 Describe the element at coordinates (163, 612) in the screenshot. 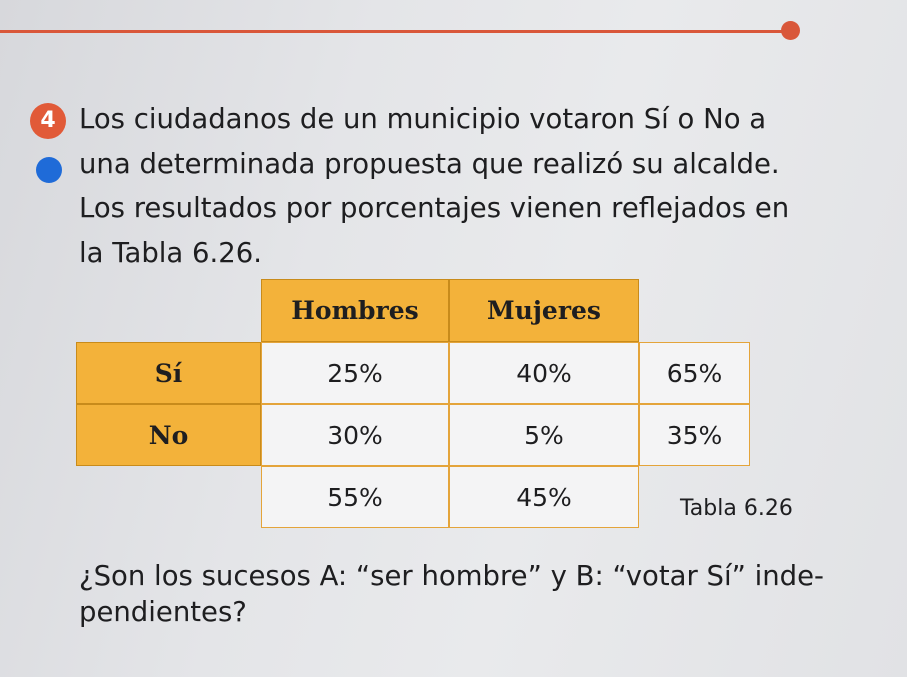

I see `question-line-2: pendientes?` at that location.